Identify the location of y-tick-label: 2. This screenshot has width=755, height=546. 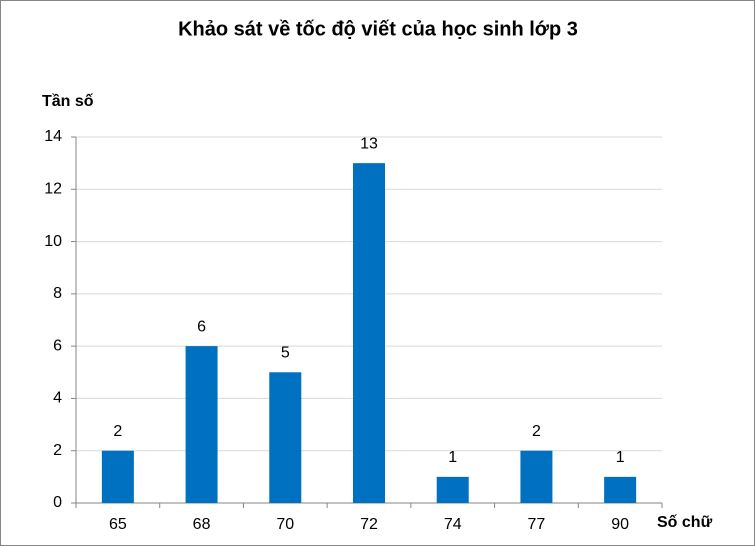
(57, 450).